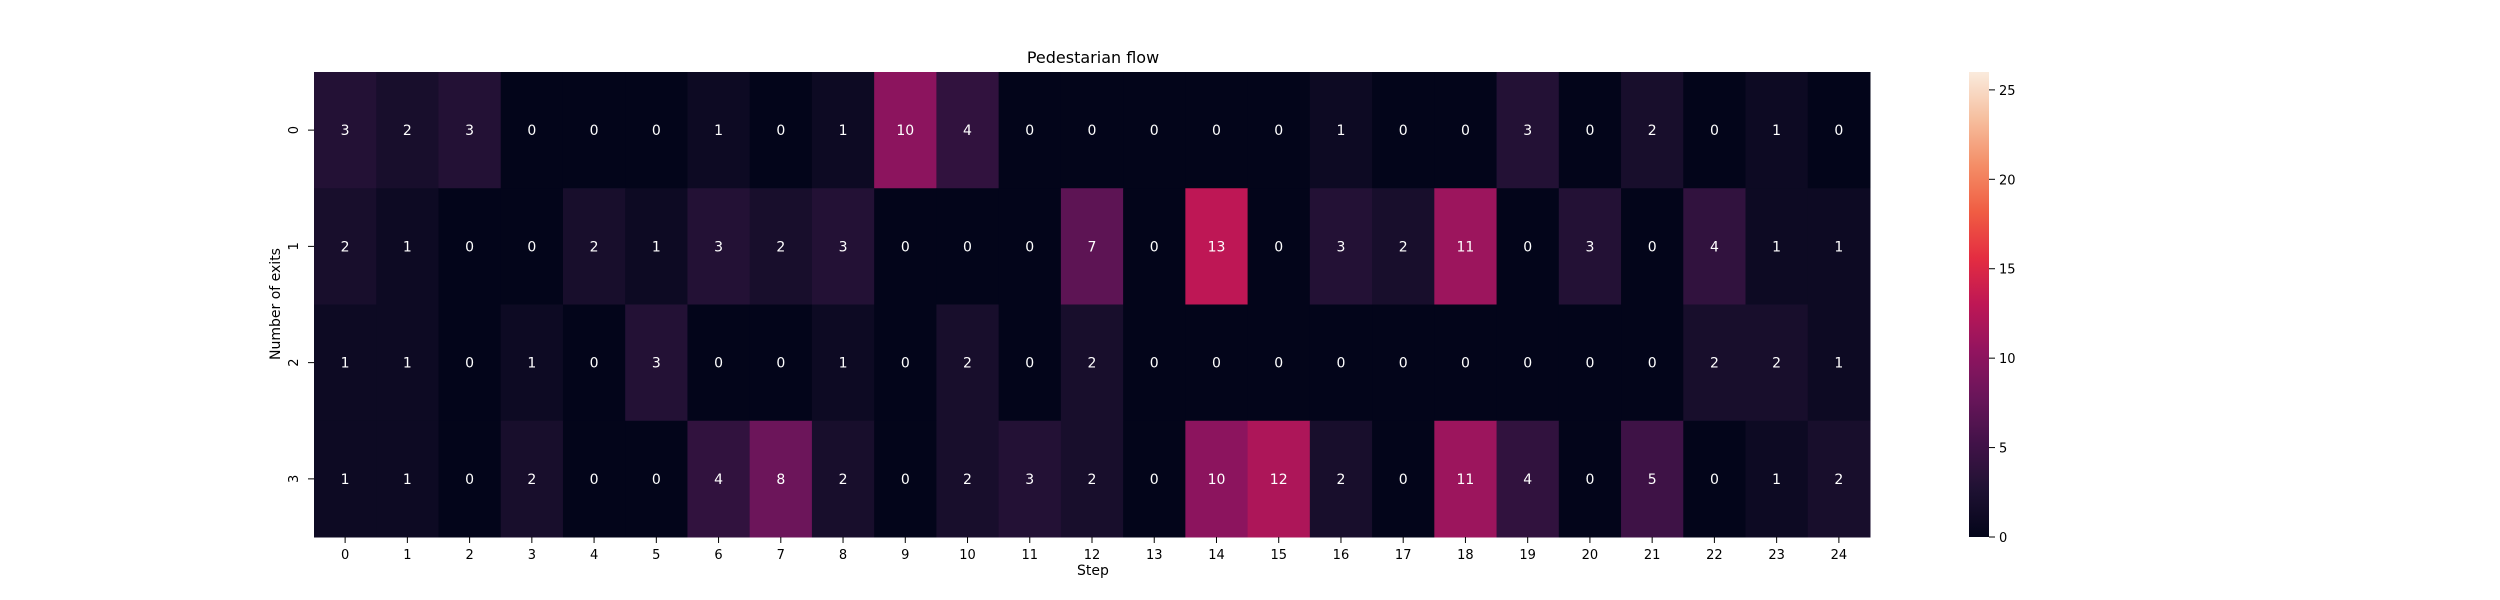  I want to click on x-tick-label: 13, so click(1154, 555).